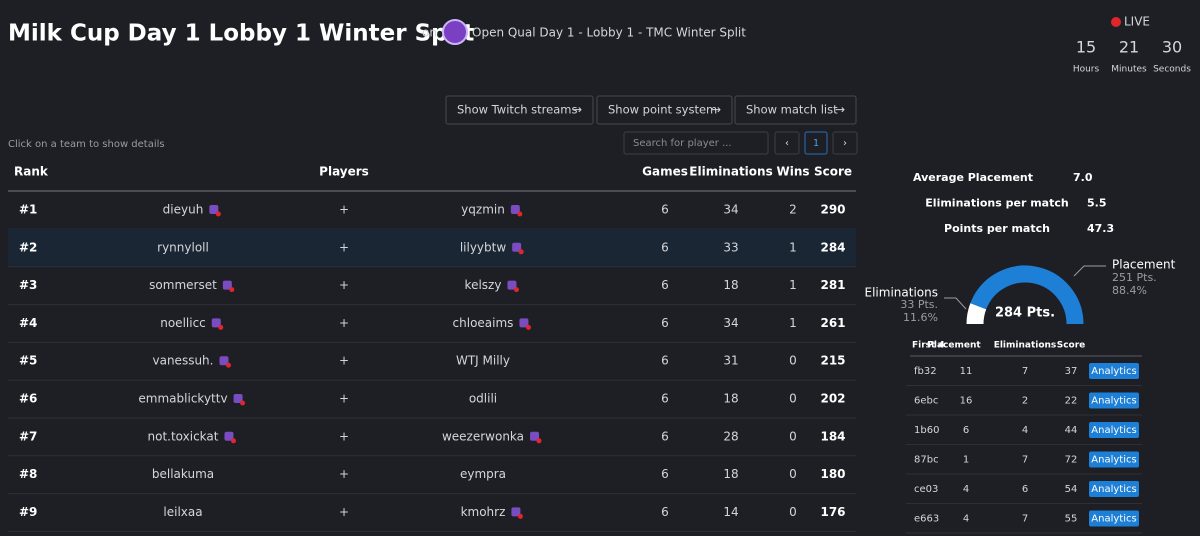 Image resolution: width=1200 pixels, height=536 pixels. I want to click on event-logo, so click(455, 32).